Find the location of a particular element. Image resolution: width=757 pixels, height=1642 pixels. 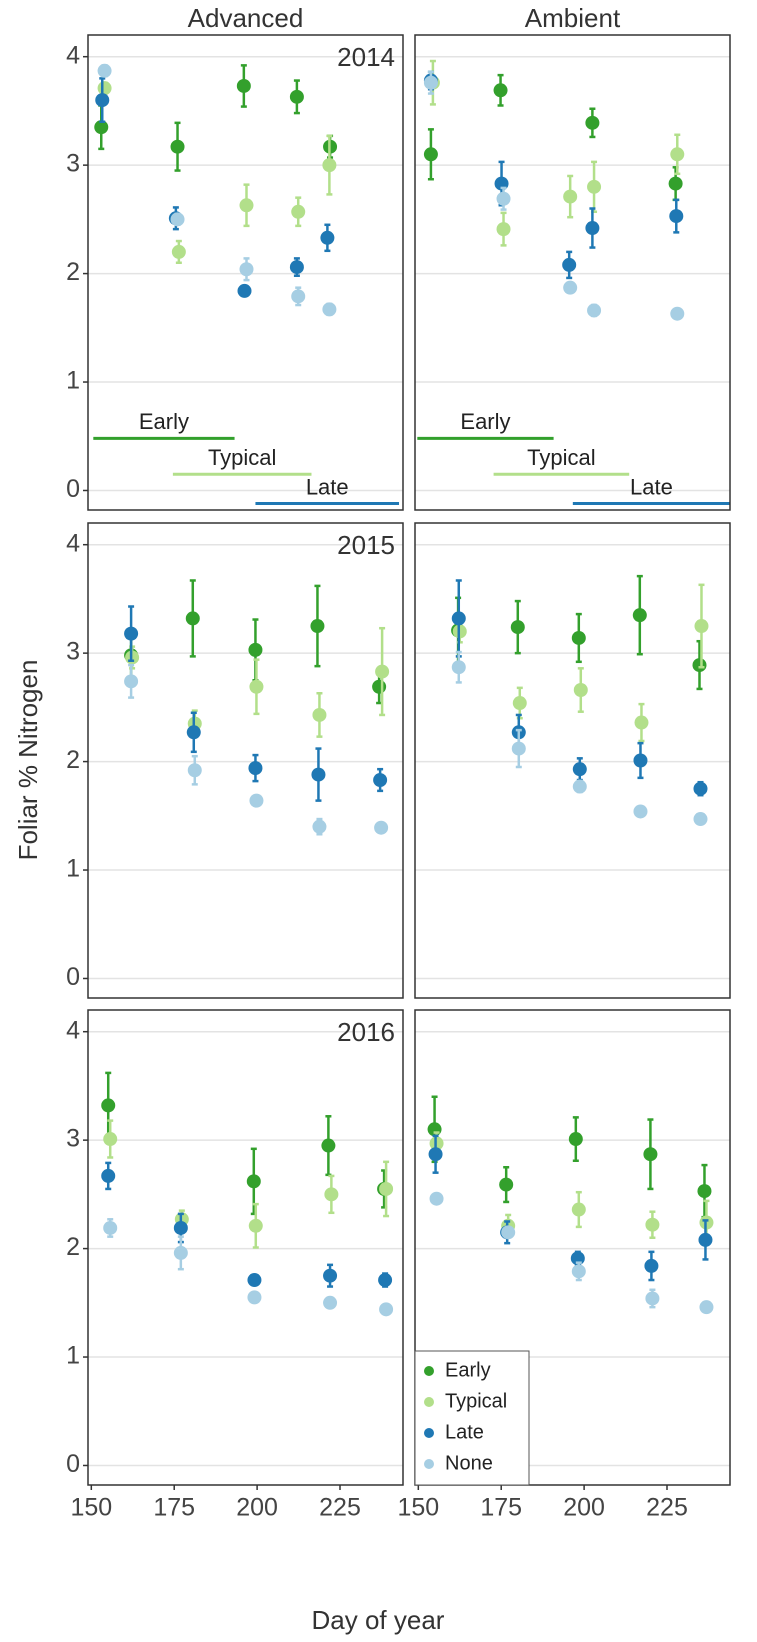

legend-label: Early is located at coordinates (468, 1370).